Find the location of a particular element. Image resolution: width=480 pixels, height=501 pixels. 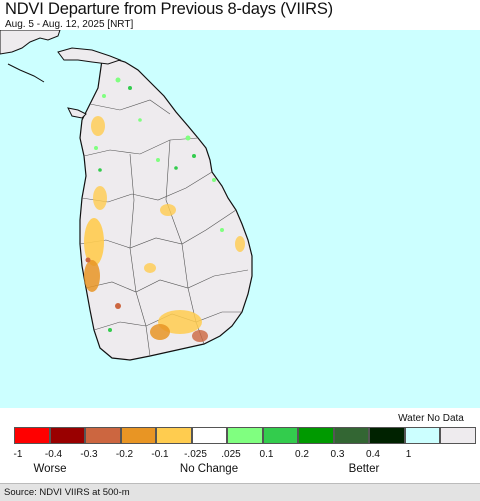

legend-tick-label: 1 is located at coordinates (408, 454).